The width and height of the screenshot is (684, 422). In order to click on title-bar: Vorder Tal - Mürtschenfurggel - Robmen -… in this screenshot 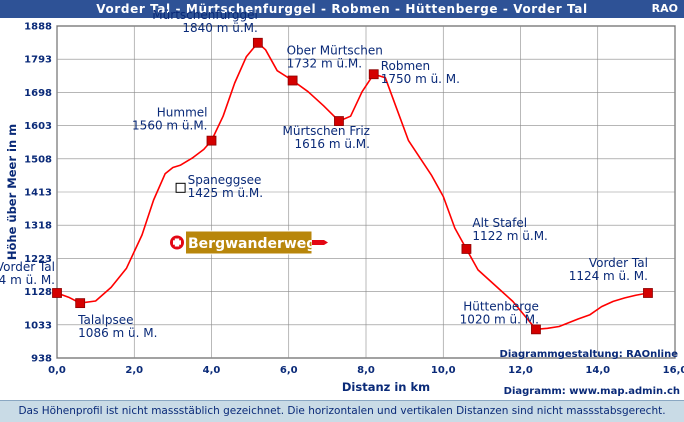, I will do `click(342, 9)`.